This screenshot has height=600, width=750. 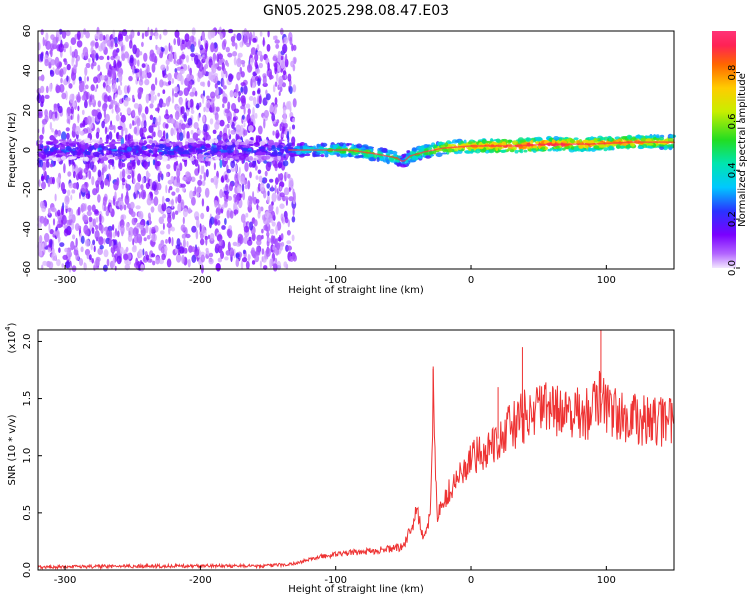 I want to click on colorbar-label: Normalized spectral amplitude, so click(x=742, y=150).